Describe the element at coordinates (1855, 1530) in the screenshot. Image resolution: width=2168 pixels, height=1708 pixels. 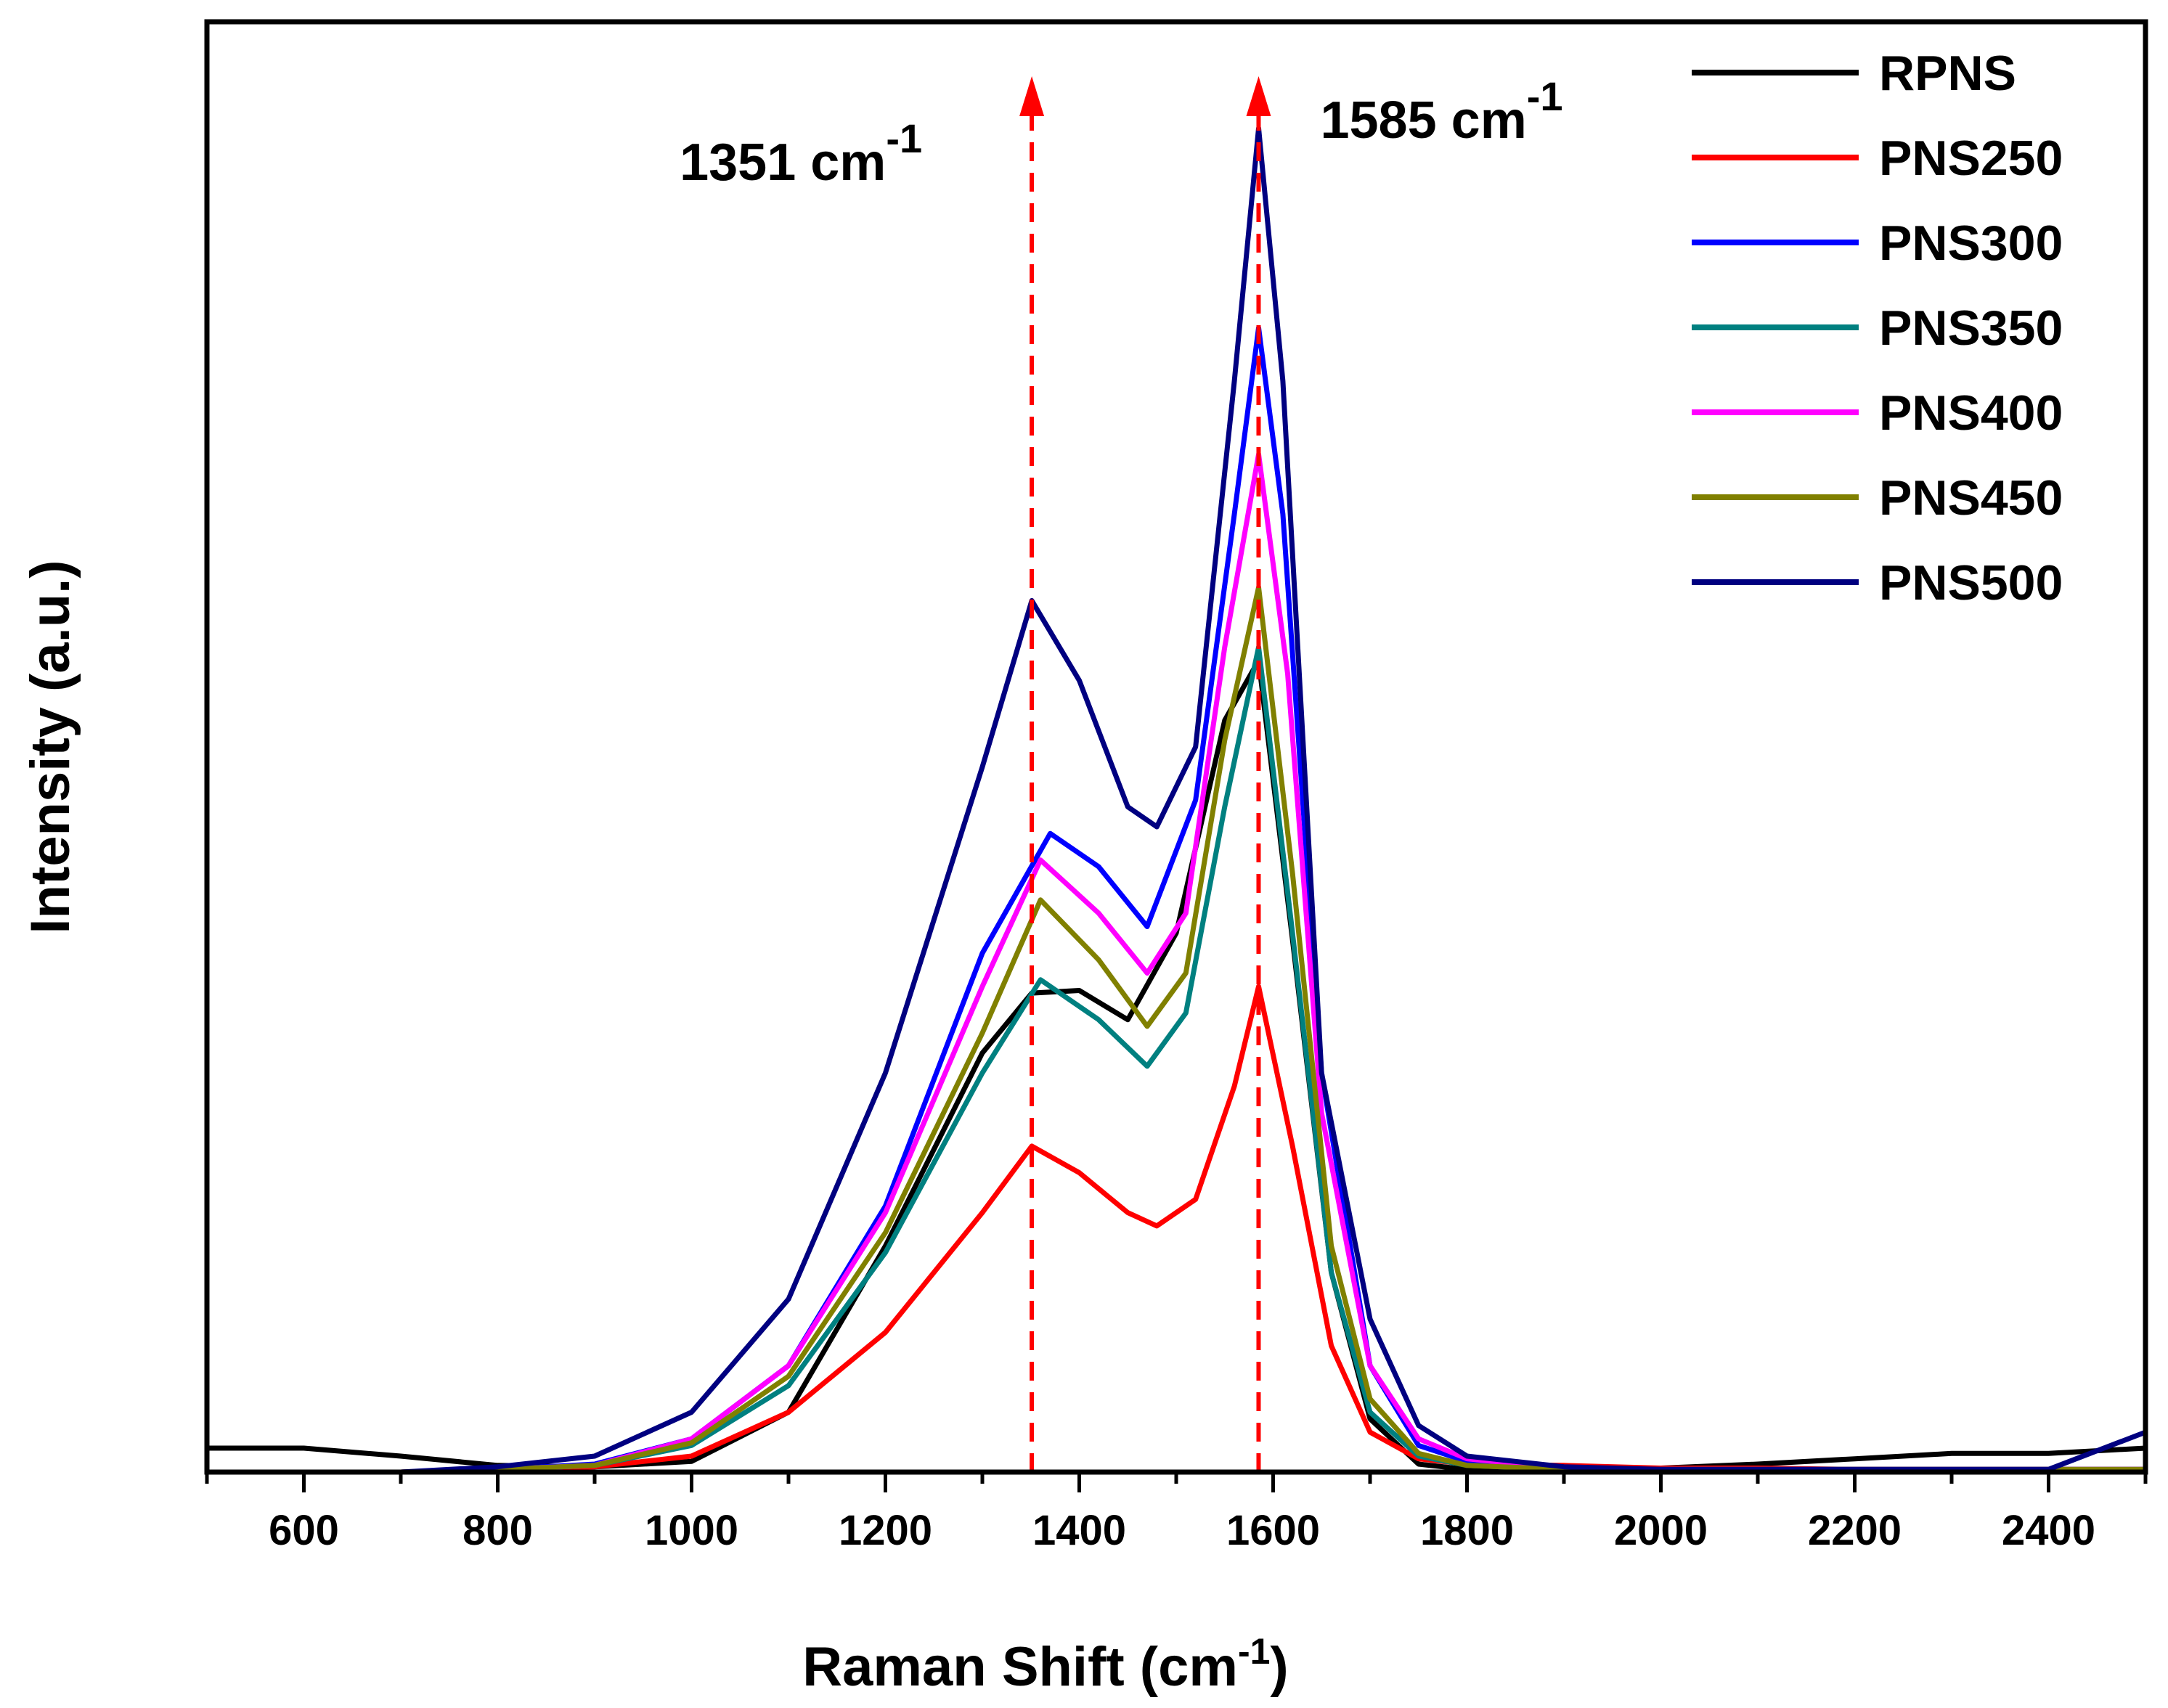
I see `x-tick-label: 2200` at that location.